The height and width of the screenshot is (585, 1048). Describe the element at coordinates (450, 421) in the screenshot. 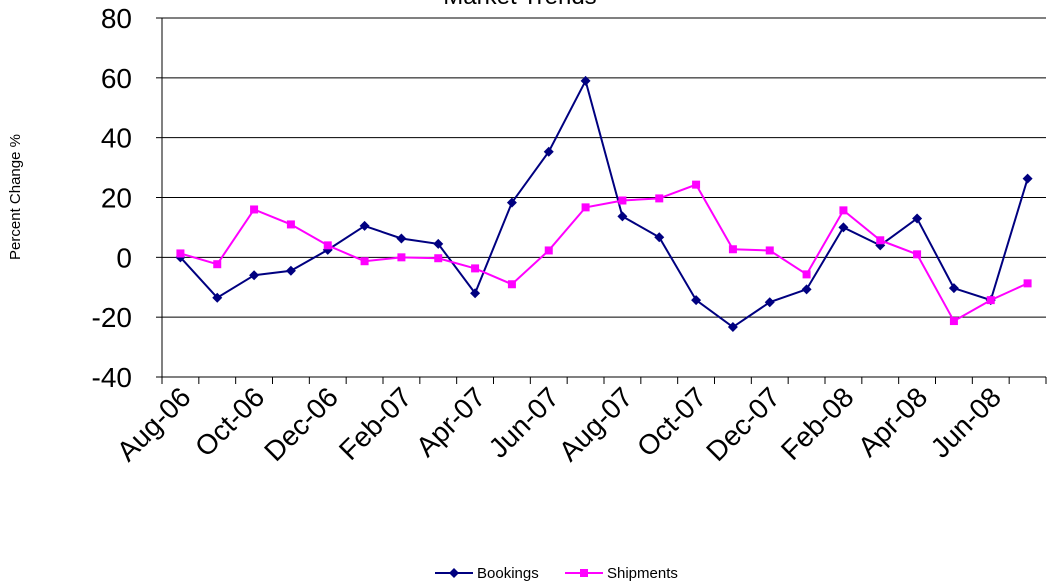

I see `x-tick-label: Apr-07` at that location.